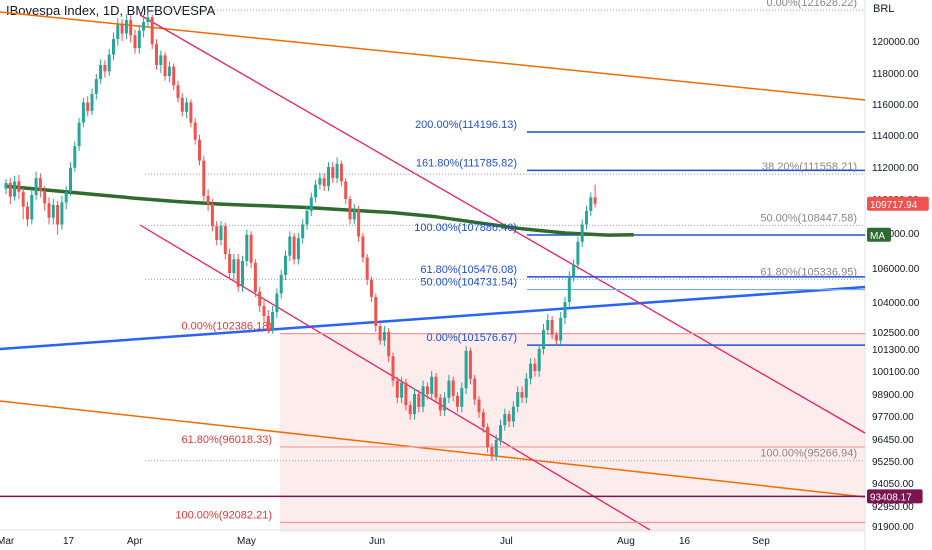  I want to click on y-tick-label: 112000.00, so click(895, 168).